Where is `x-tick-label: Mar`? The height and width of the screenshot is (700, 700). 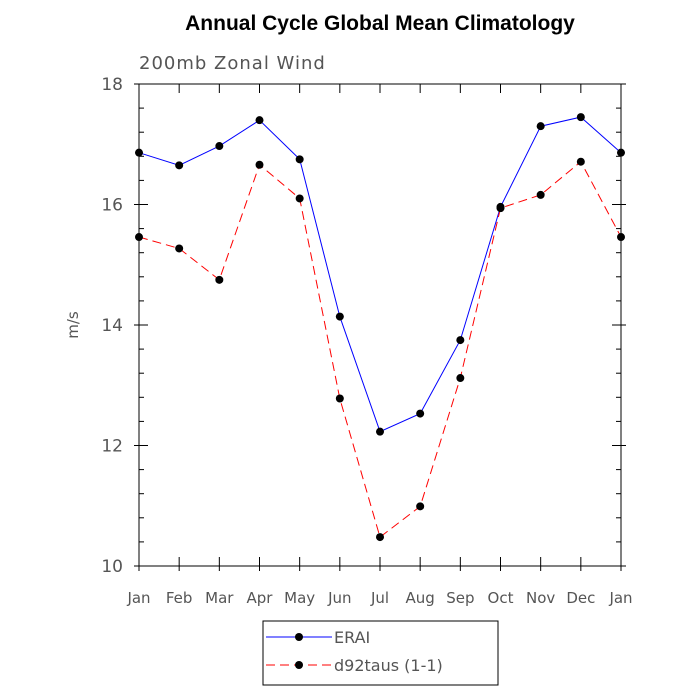 x-tick-label: Mar is located at coordinates (219, 598).